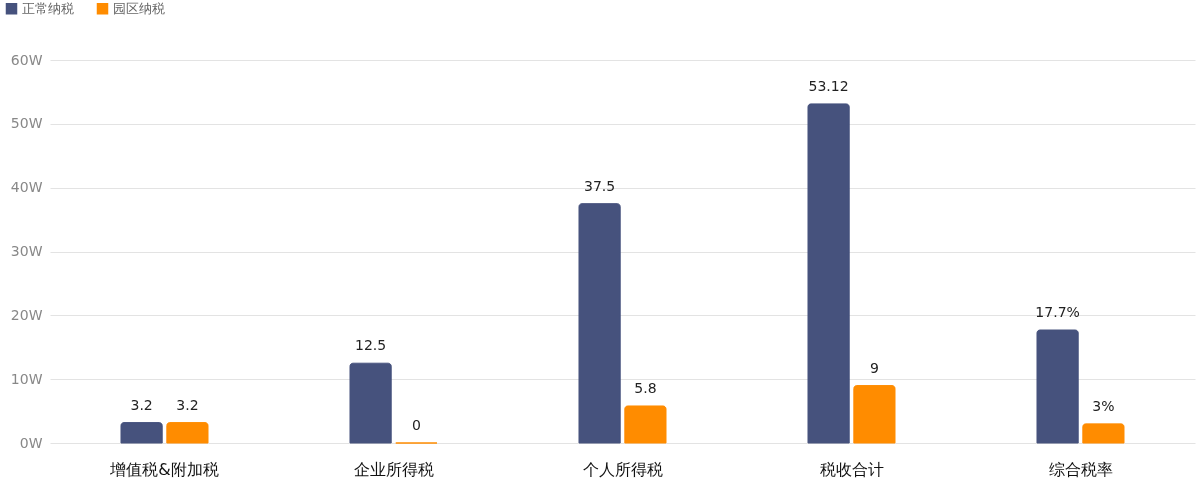 The width and height of the screenshot is (1200, 492). I want to click on x-tick-label: 税收合计, so click(851, 469).